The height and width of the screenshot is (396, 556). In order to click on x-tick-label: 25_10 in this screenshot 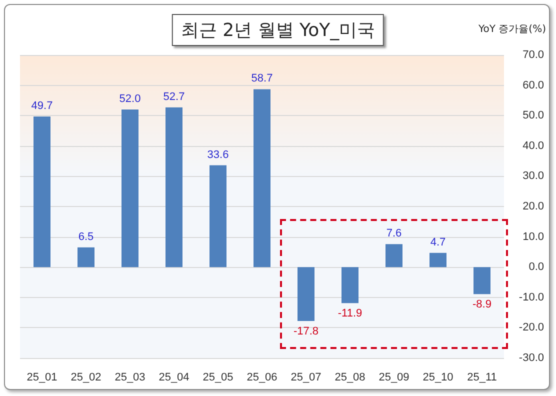, I will do `click(438, 378)`.